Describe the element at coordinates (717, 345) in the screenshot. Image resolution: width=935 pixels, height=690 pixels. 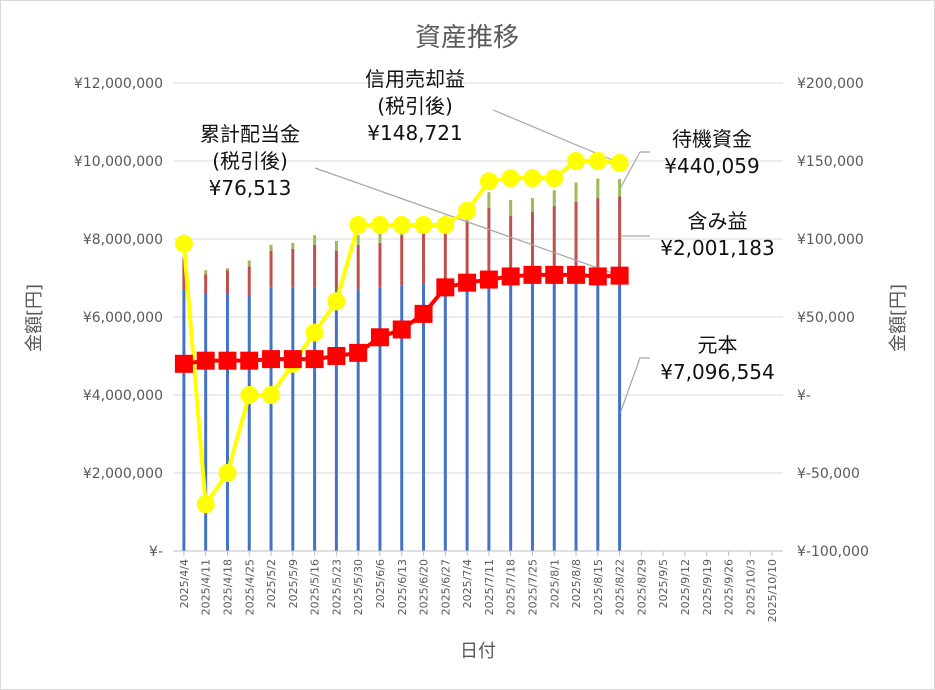
I see `annotation-ganpon-label: 元本` at that location.